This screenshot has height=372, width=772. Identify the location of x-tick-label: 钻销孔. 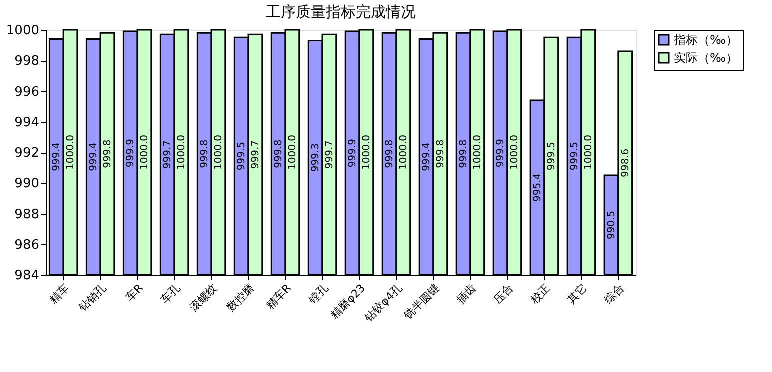
(93, 299).